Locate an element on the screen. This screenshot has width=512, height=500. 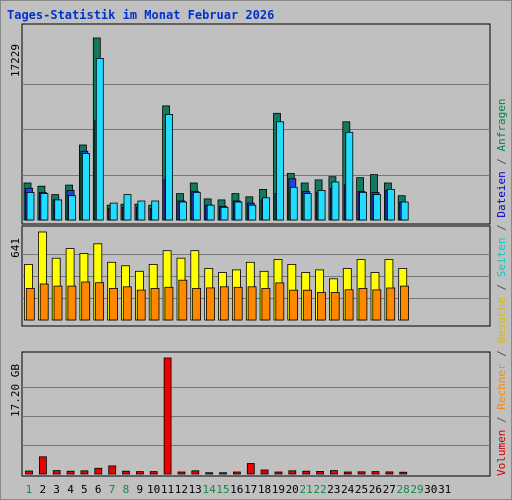
x-tick-label: 9 is located at coordinates (139, 489).